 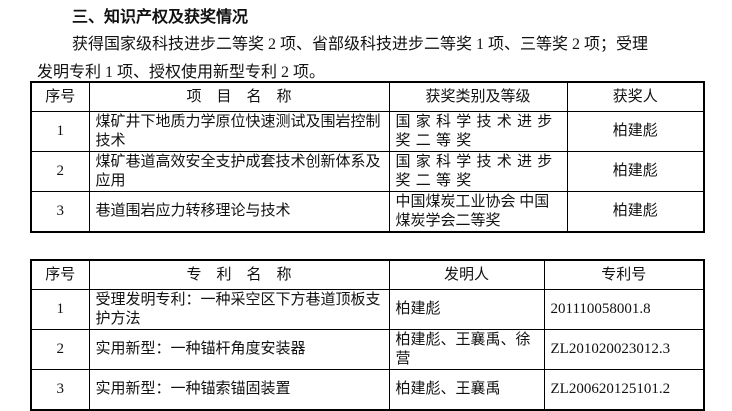 I want to click on cell-name: 巷道围岩应力转移理论与技术, so click(x=239, y=212).